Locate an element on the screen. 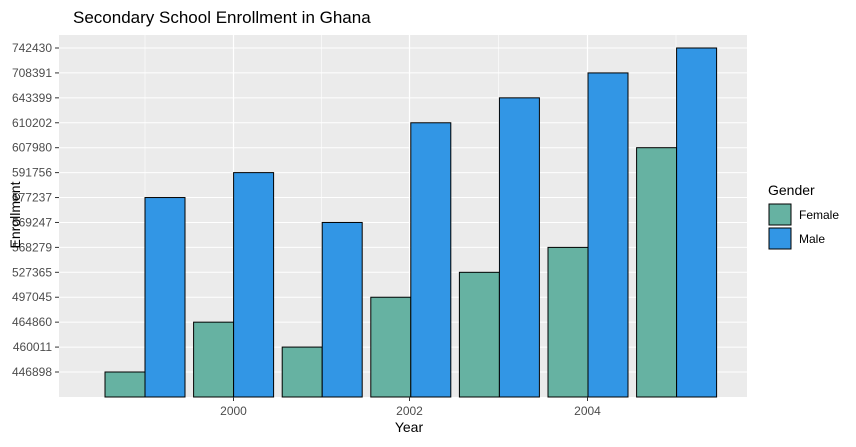 This screenshot has width=856, height=447. y-tick-label: 527365 is located at coordinates (32, 272).